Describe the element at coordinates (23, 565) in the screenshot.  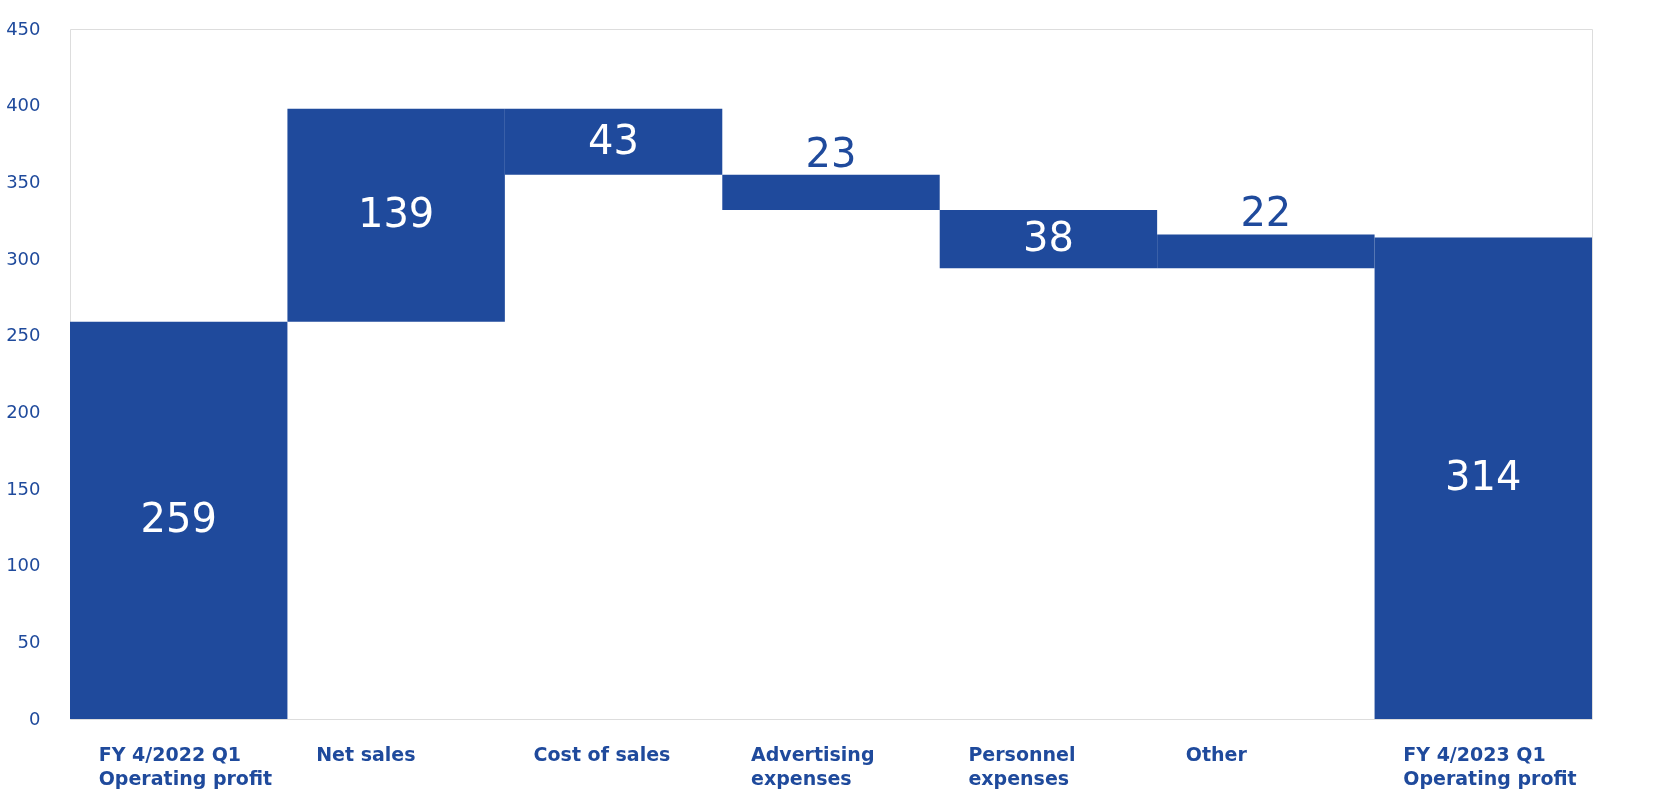
I see `y-tick-label: 100` at that location.